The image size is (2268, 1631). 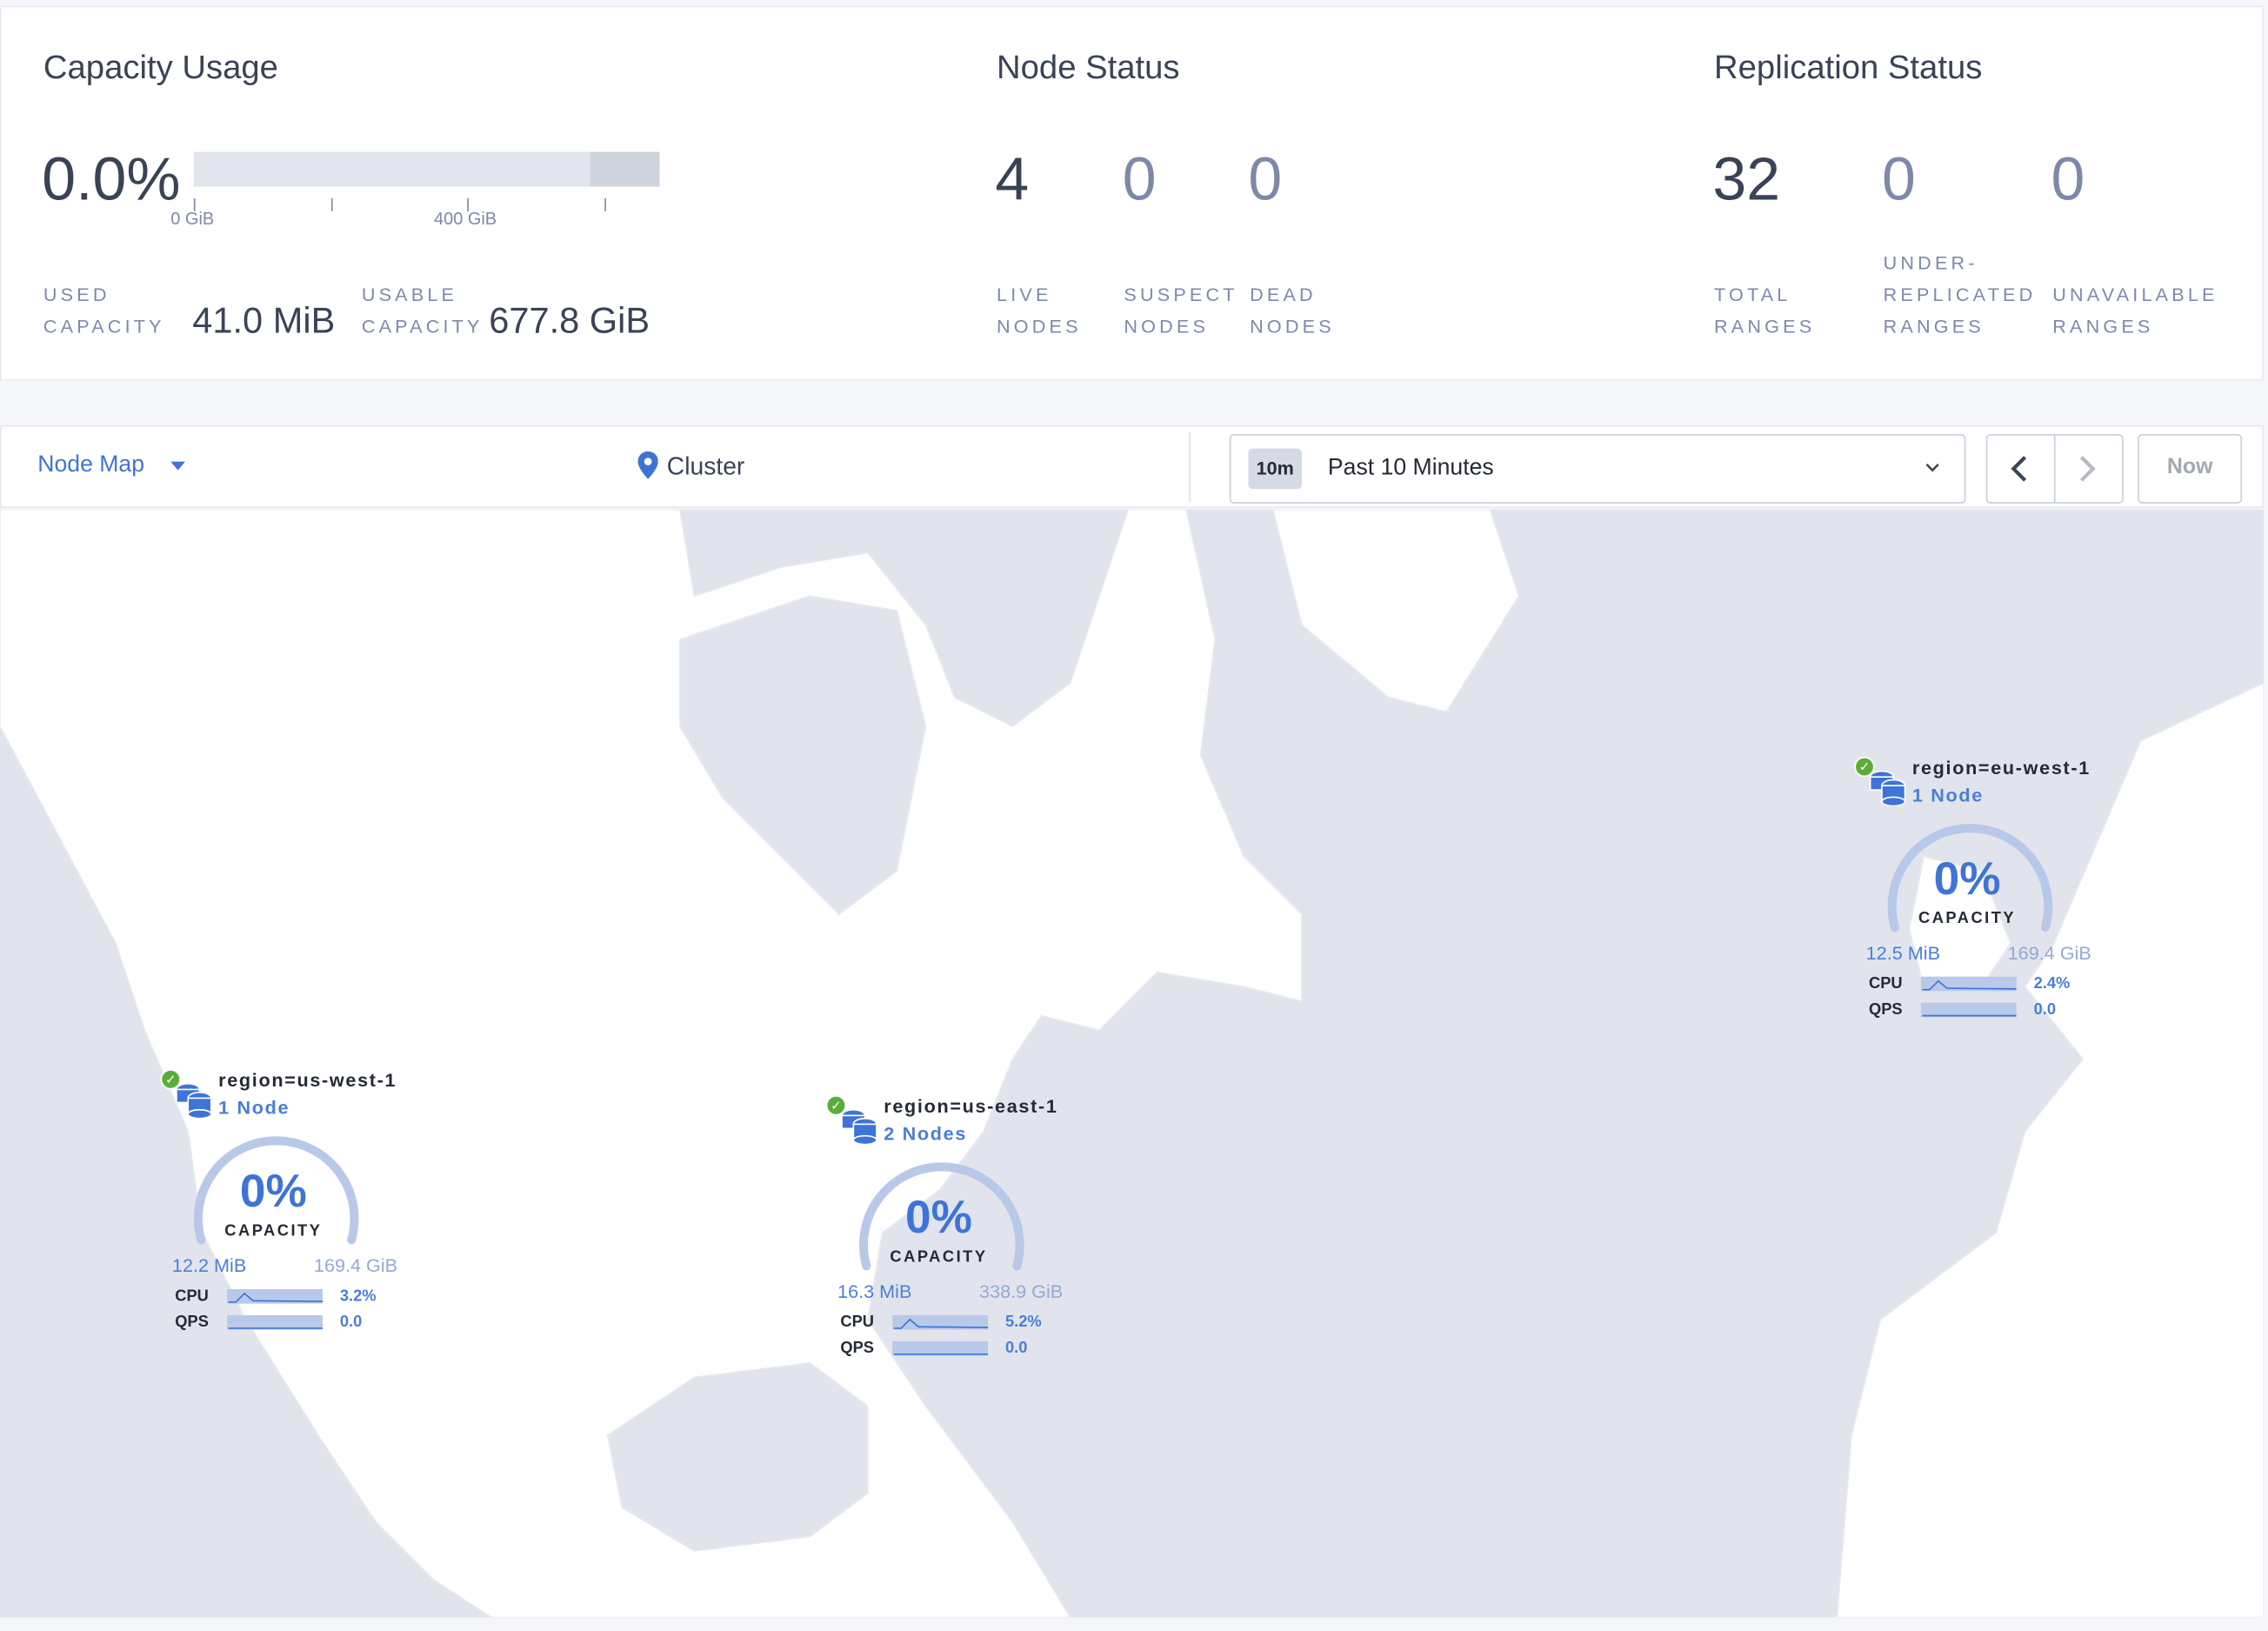 I want to click on under-replicated-value: 0, so click(x=1898, y=178).